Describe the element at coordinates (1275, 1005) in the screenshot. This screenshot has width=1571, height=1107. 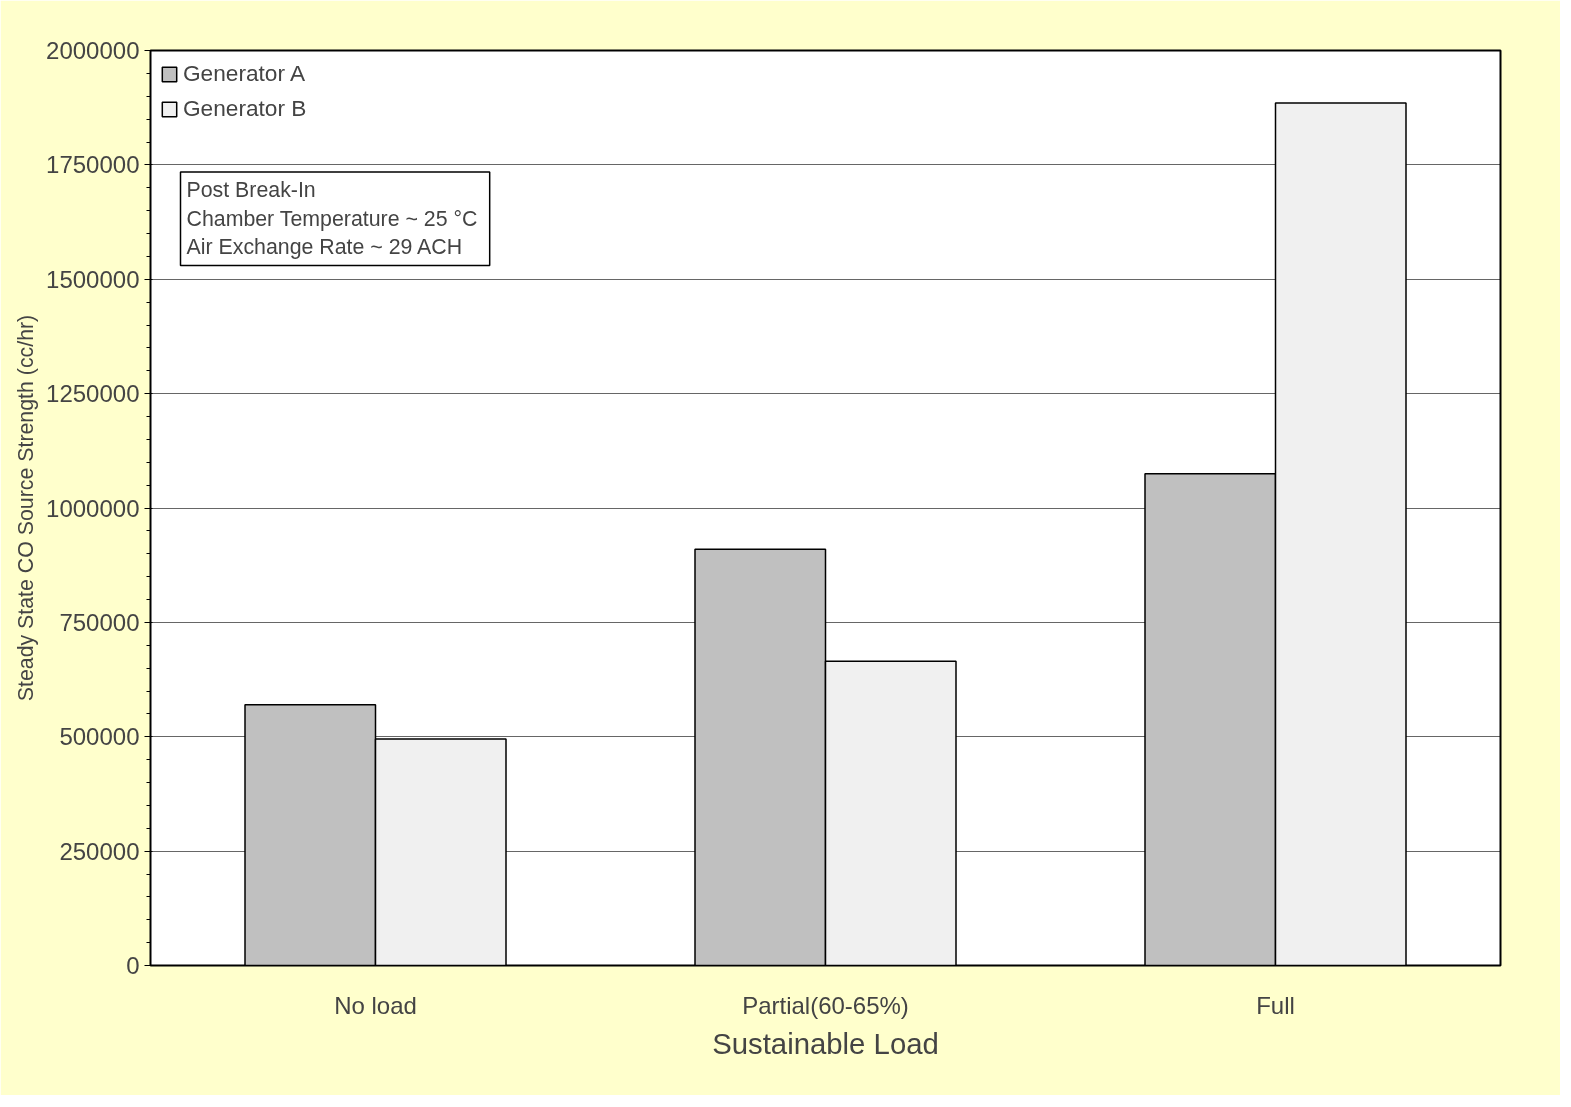
I see `x-tick-label: Full` at that location.